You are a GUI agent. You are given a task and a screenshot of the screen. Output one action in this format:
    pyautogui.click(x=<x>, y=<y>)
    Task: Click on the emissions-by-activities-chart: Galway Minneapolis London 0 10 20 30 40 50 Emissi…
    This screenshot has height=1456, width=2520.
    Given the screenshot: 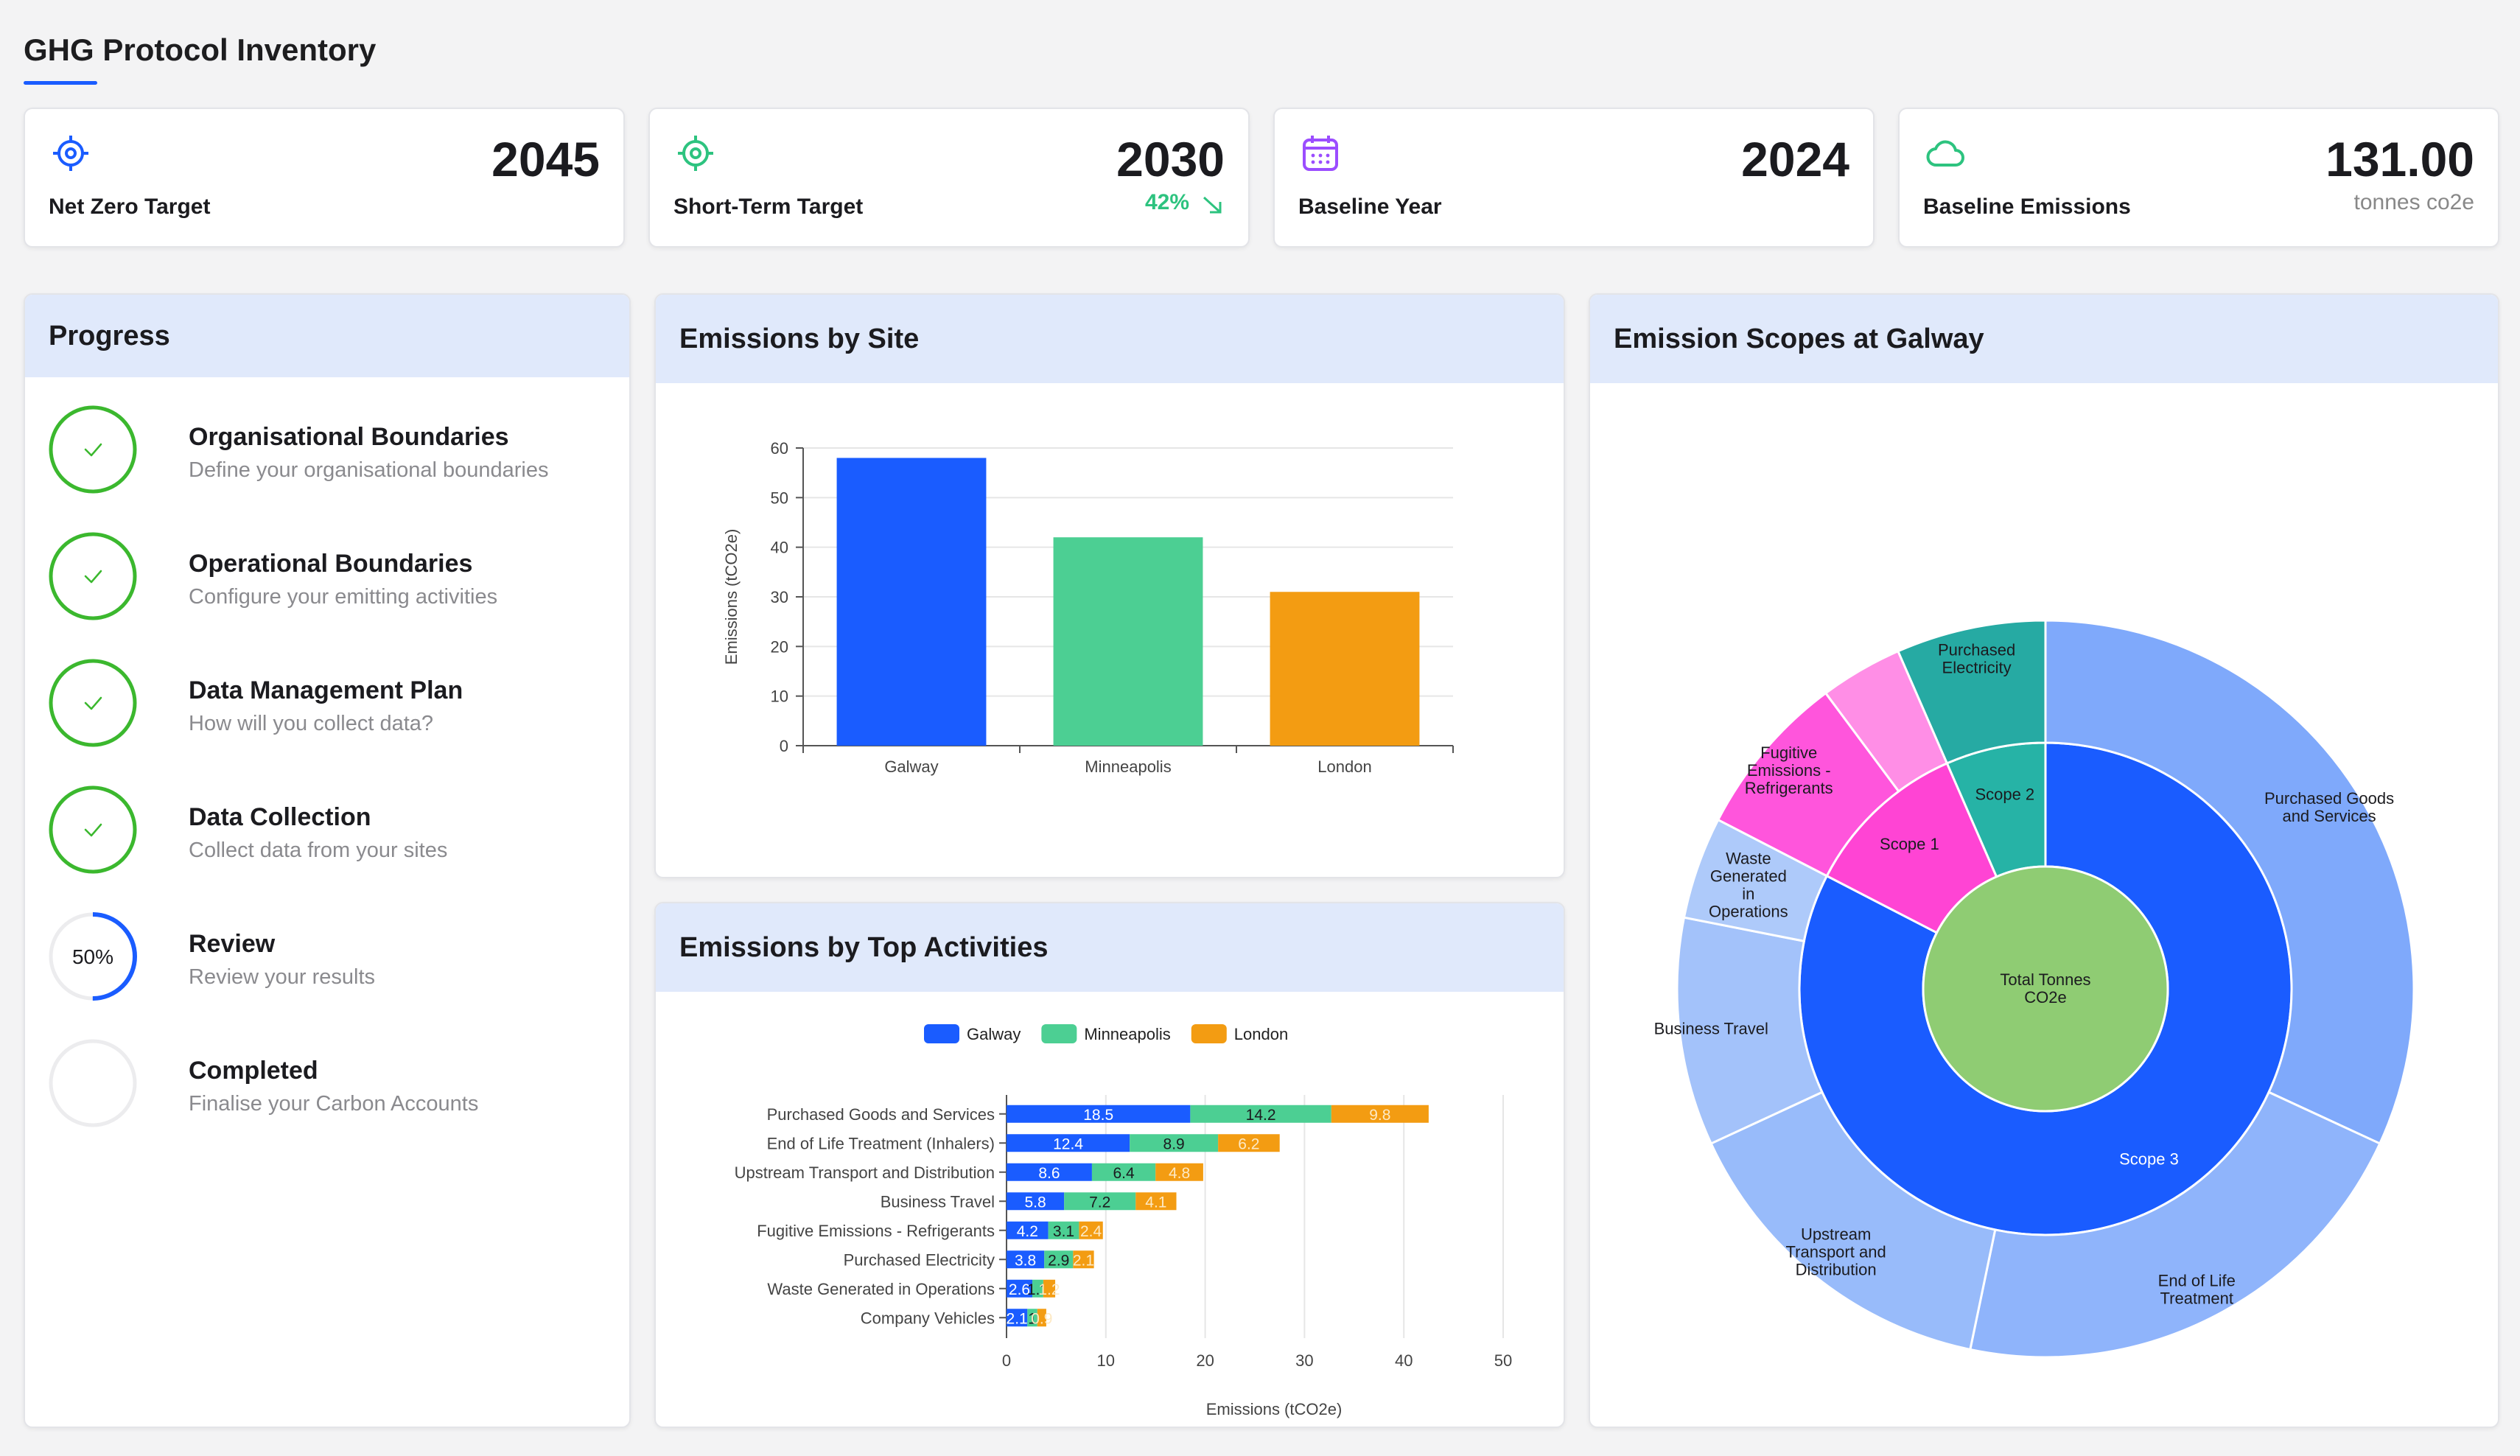 What is the action you would take?
    pyautogui.click(x=1123, y=1221)
    